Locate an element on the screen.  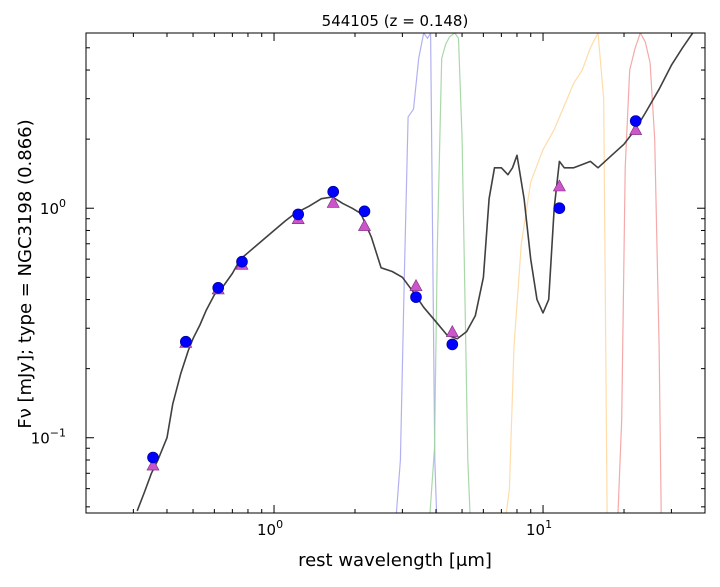
x-axis-label: rest wavelength [μm] is located at coordinates (395, 560).